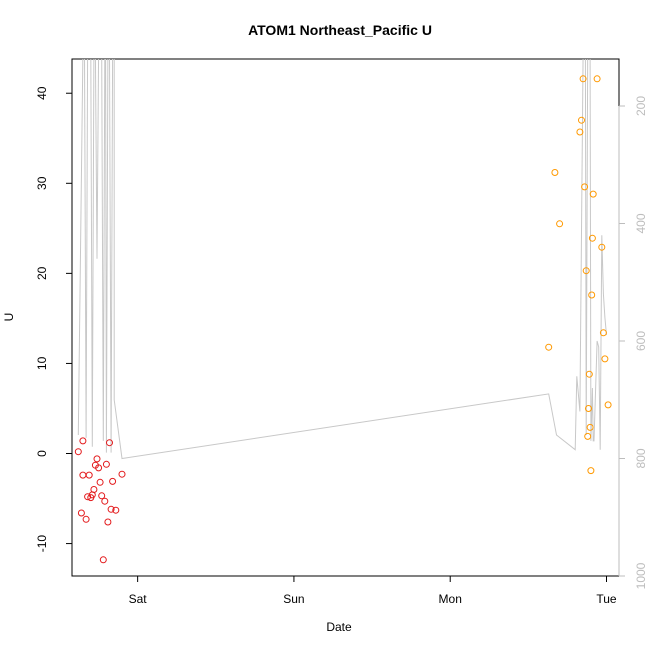 This screenshot has height=650, width=650. I want to click on y2-tick-label: 600, so click(641, 341).